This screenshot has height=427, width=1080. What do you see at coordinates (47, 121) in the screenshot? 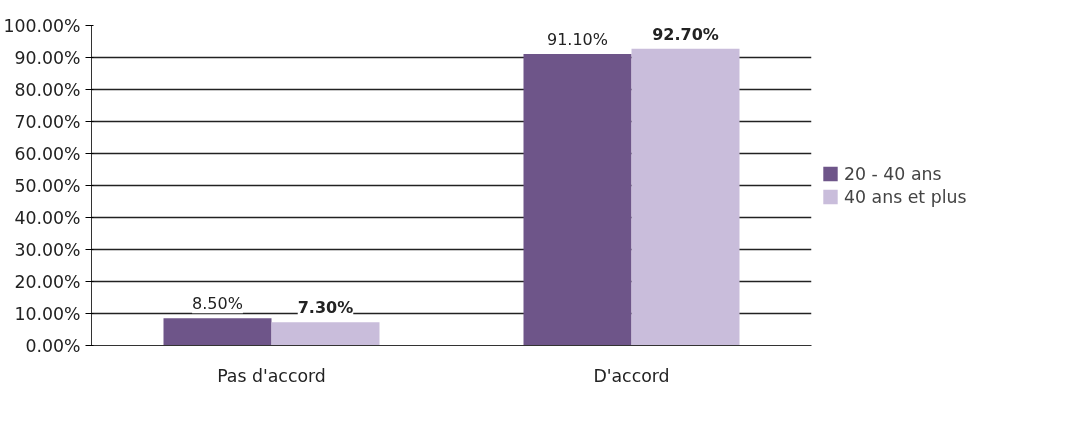
I see `y-tick-label: 70.00%` at bounding box center [47, 121].